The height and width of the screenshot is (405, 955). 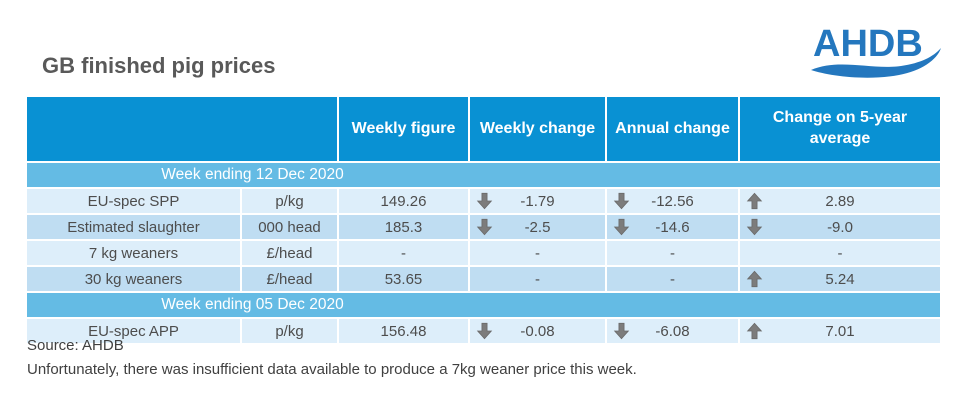 I want to click on five-year-change-cell: 5.24, so click(x=840, y=279).